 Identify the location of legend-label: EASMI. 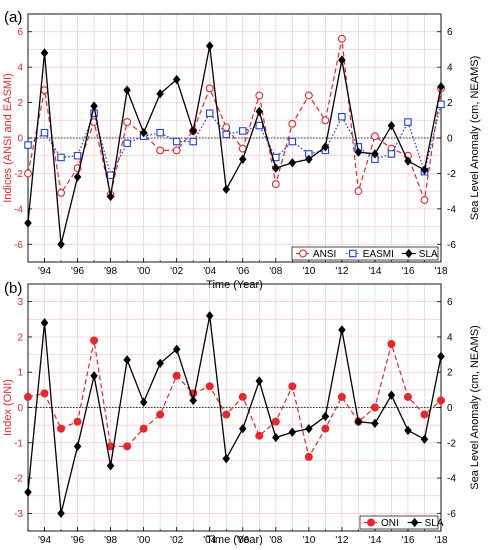
(378, 254).